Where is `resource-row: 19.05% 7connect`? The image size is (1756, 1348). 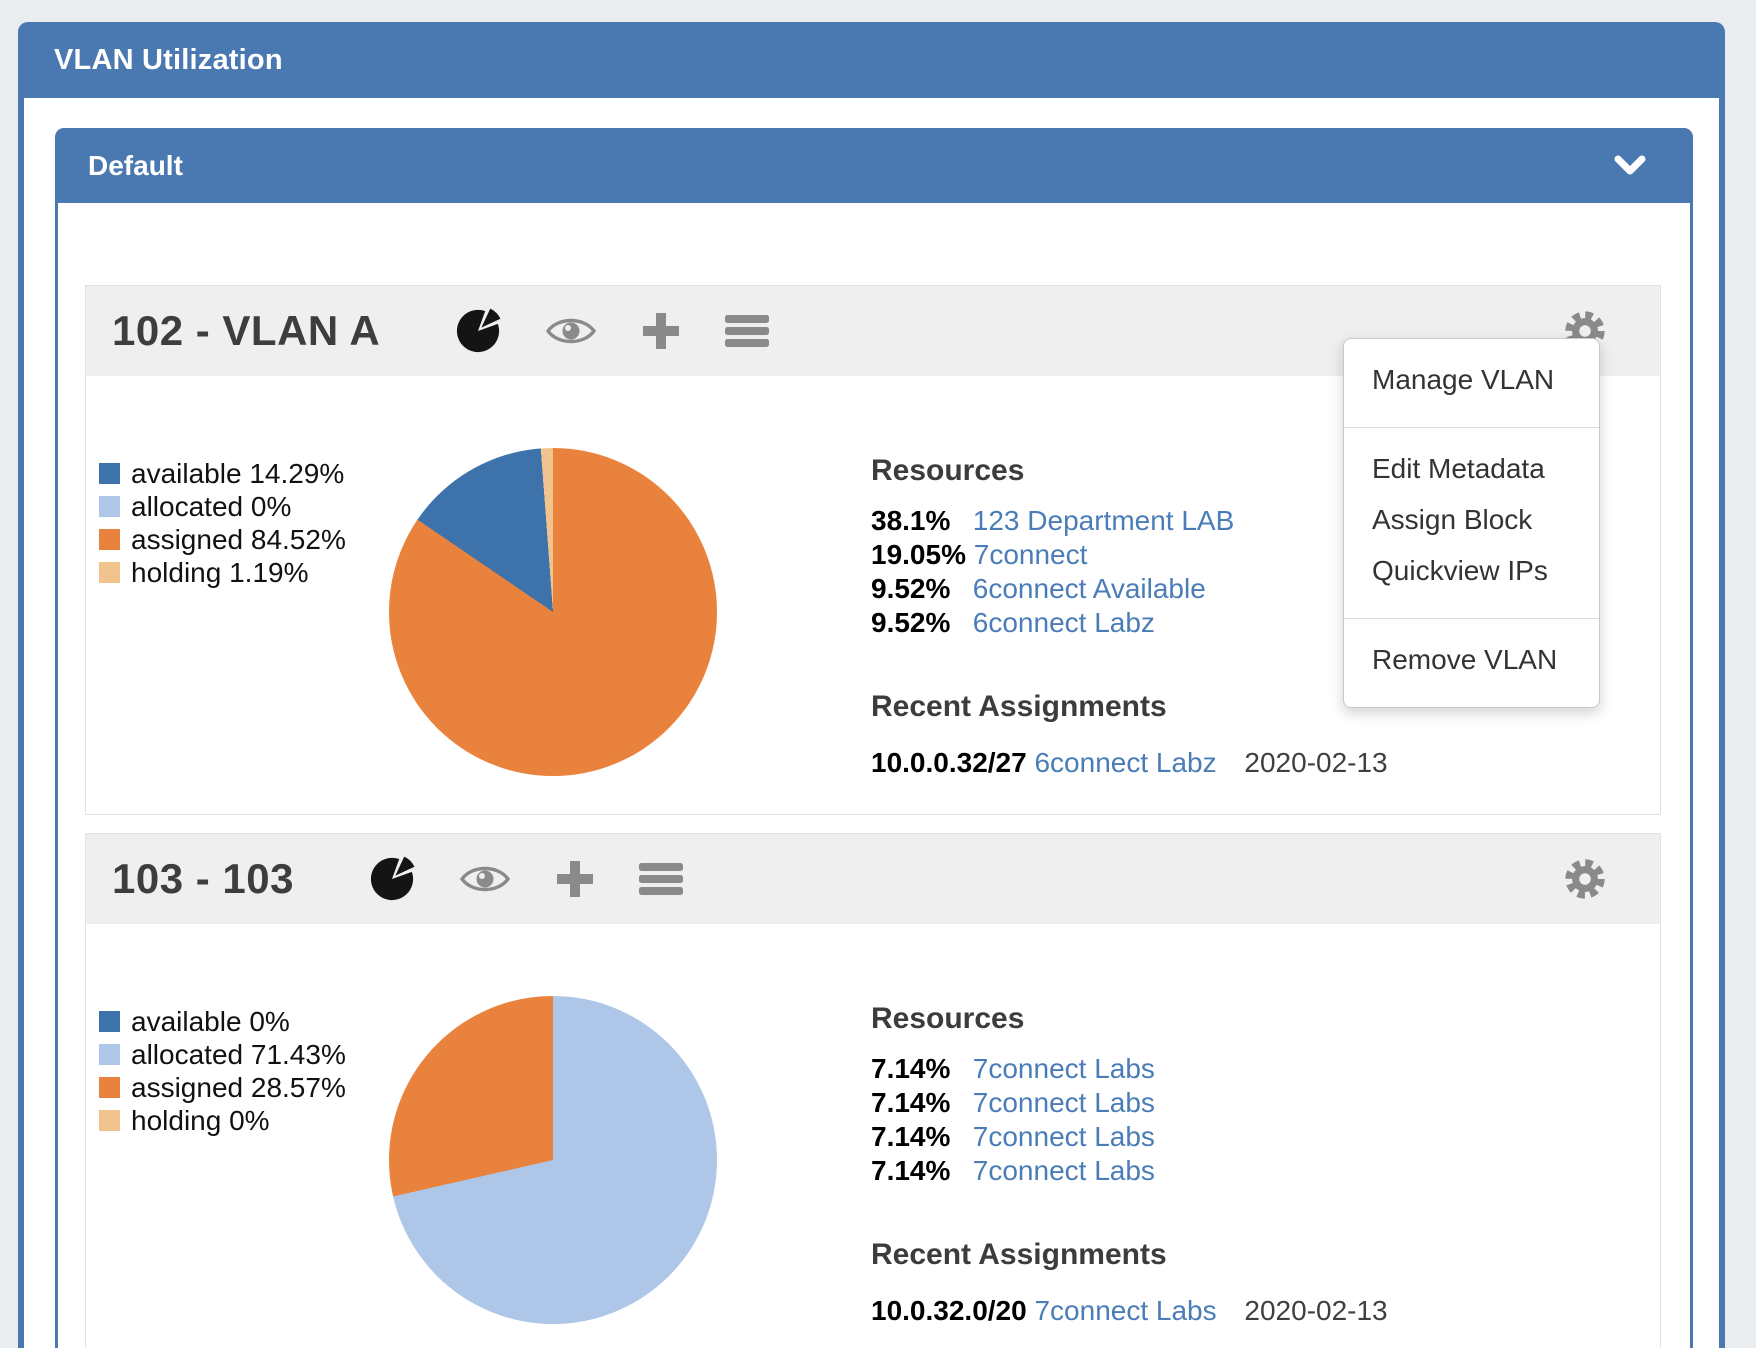
resource-row: 19.05% 7connect is located at coordinates (1241, 555).